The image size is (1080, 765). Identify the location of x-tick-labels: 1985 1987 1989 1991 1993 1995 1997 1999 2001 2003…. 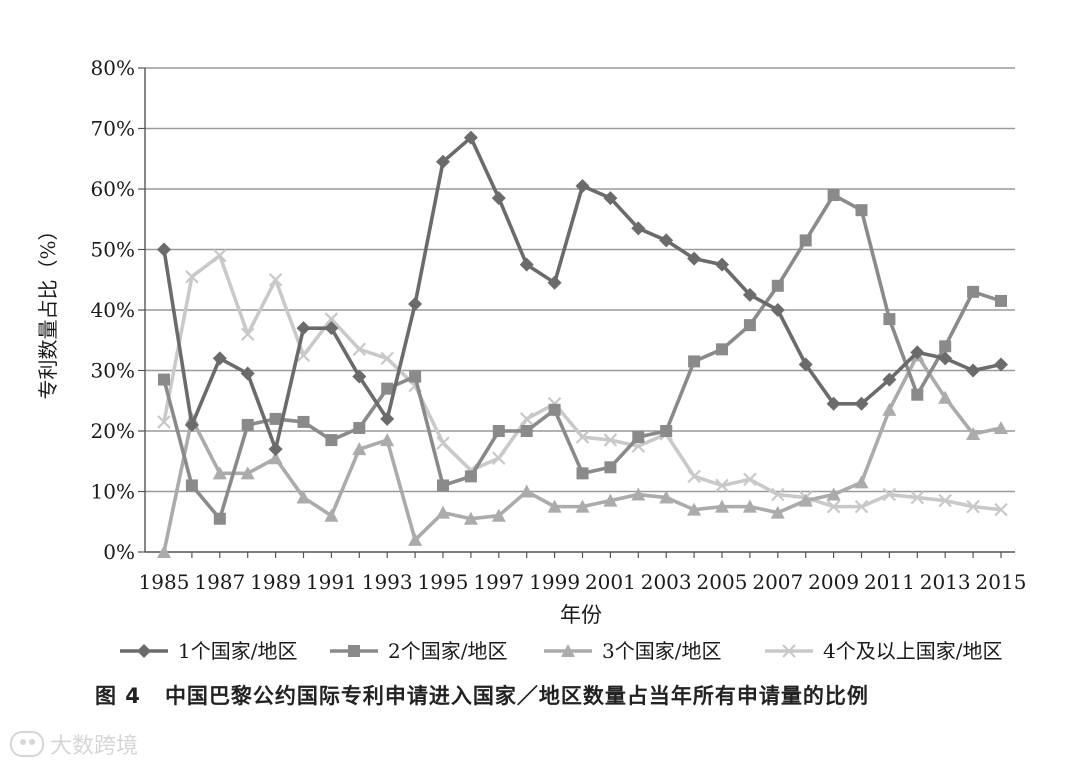
(583, 582).